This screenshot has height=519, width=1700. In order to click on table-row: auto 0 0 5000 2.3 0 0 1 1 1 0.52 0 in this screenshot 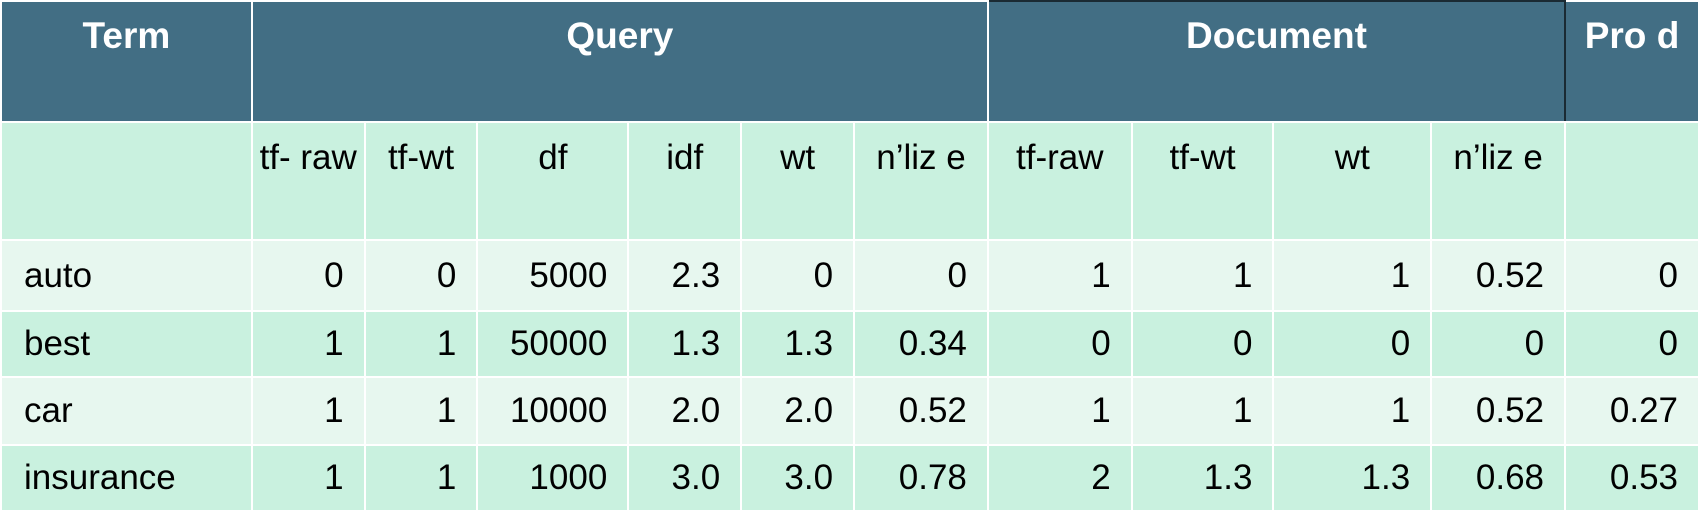, I will do `click(850, 275)`.